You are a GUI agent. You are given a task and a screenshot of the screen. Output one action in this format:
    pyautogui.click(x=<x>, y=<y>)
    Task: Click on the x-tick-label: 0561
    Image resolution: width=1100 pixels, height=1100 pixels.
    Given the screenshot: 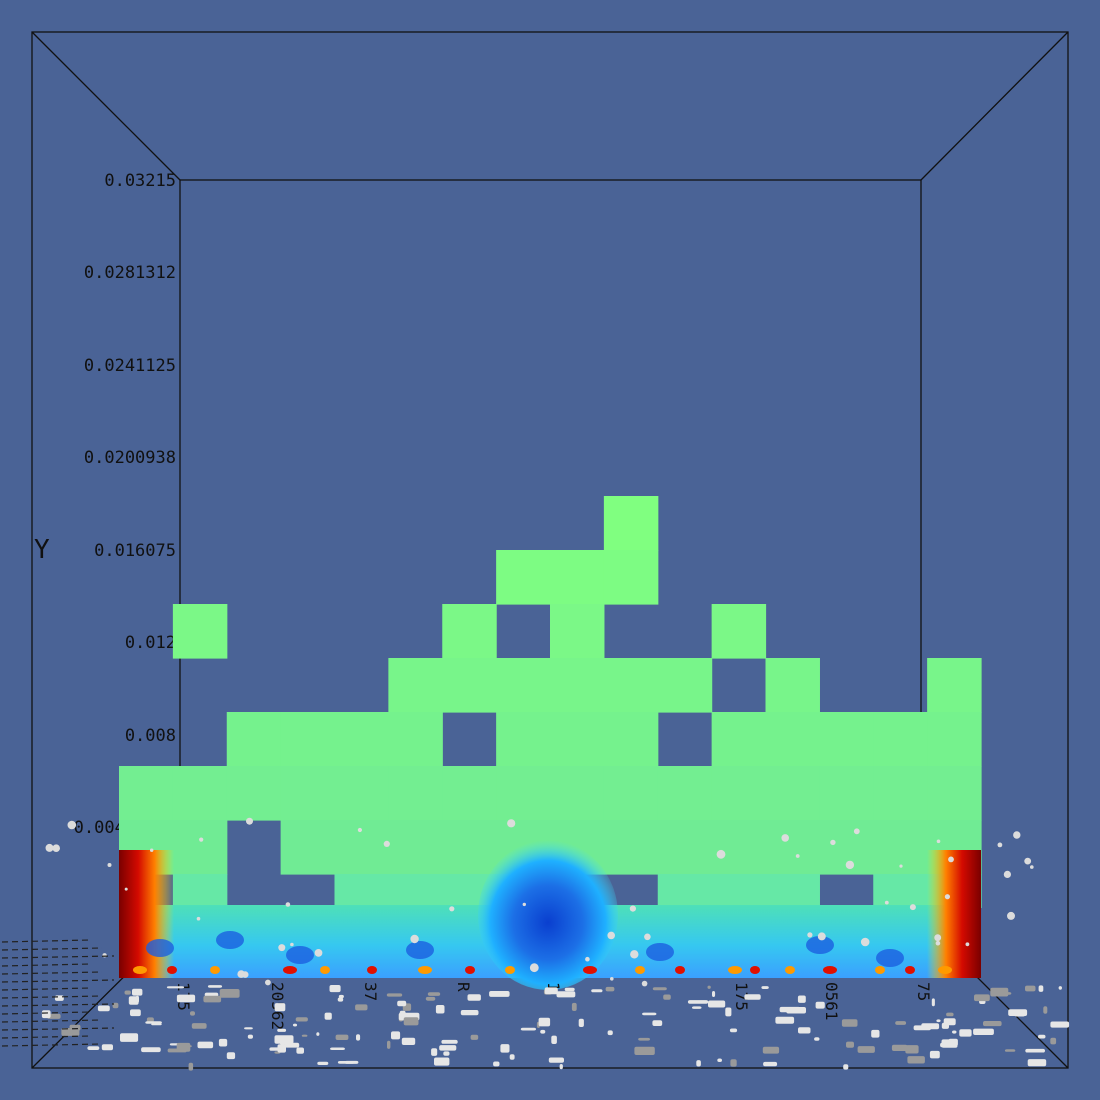 What is the action you would take?
    pyautogui.click(x=831, y=1001)
    